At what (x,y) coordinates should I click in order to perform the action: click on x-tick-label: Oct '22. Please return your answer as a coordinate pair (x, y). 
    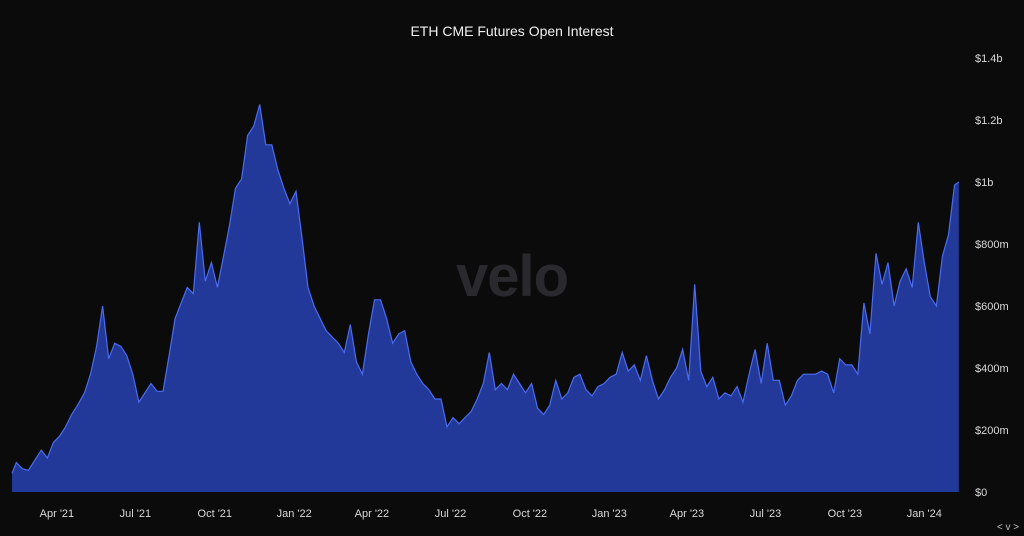
    Looking at the image, I should click on (530, 514).